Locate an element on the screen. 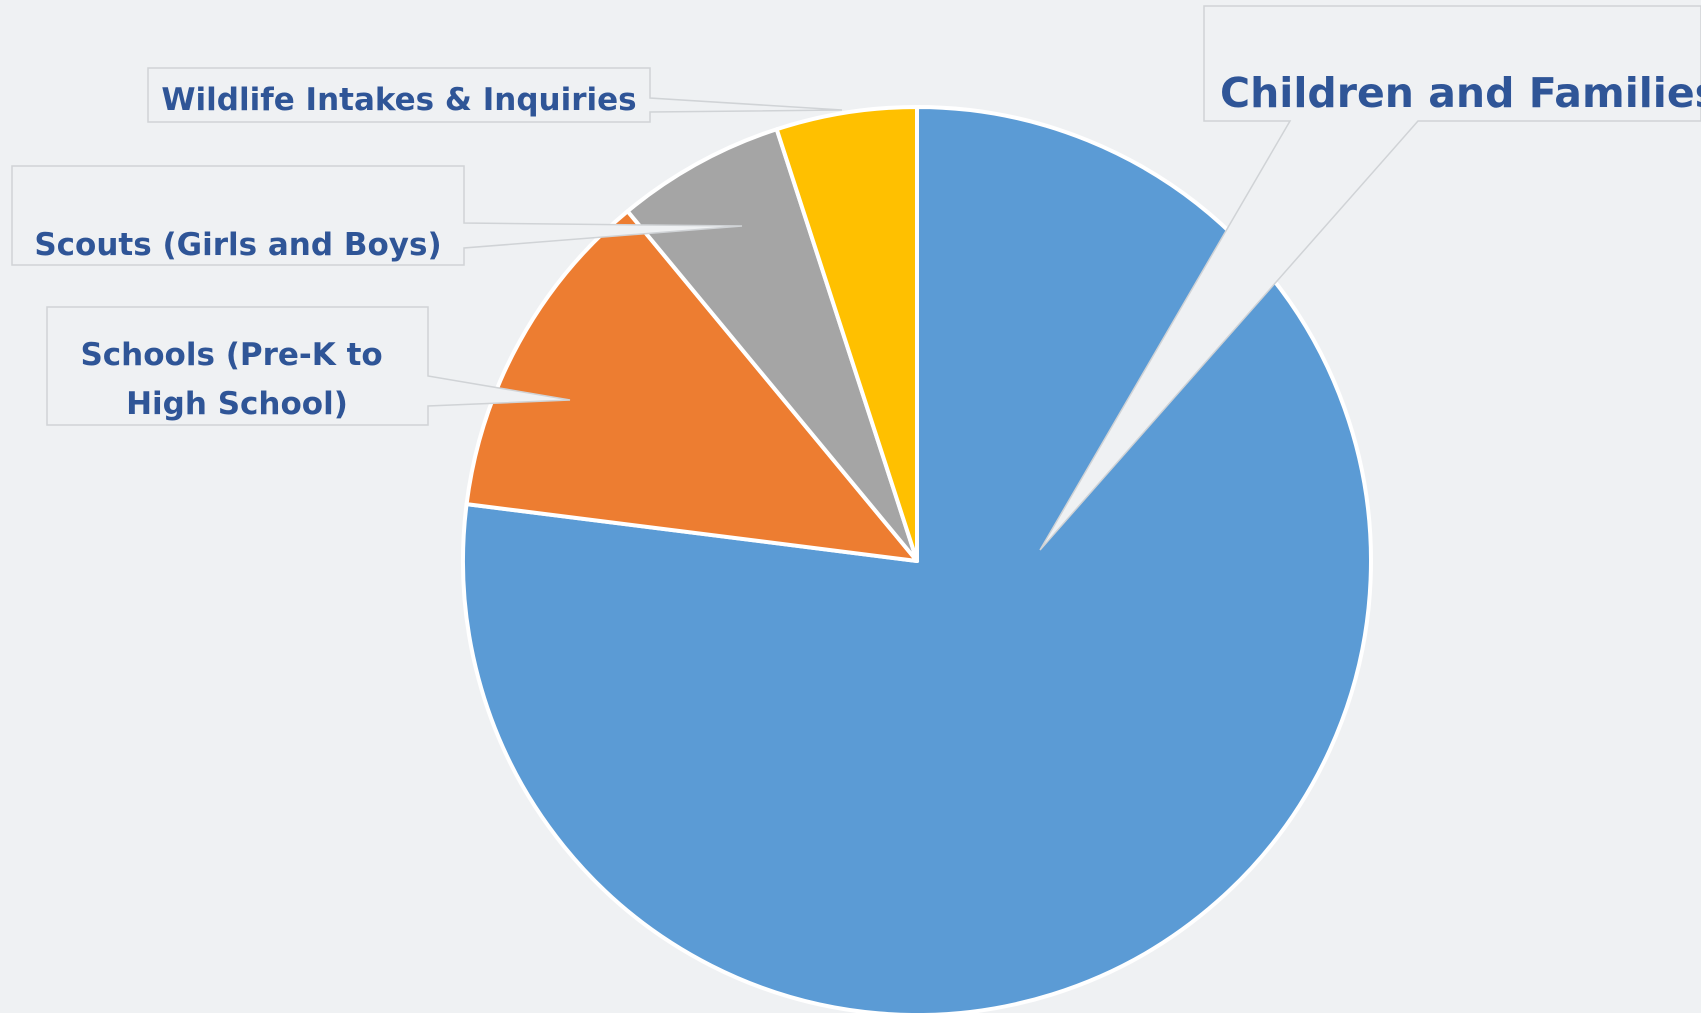  label-children-and-families: Children and Families is located at coordinates (1460, 93).